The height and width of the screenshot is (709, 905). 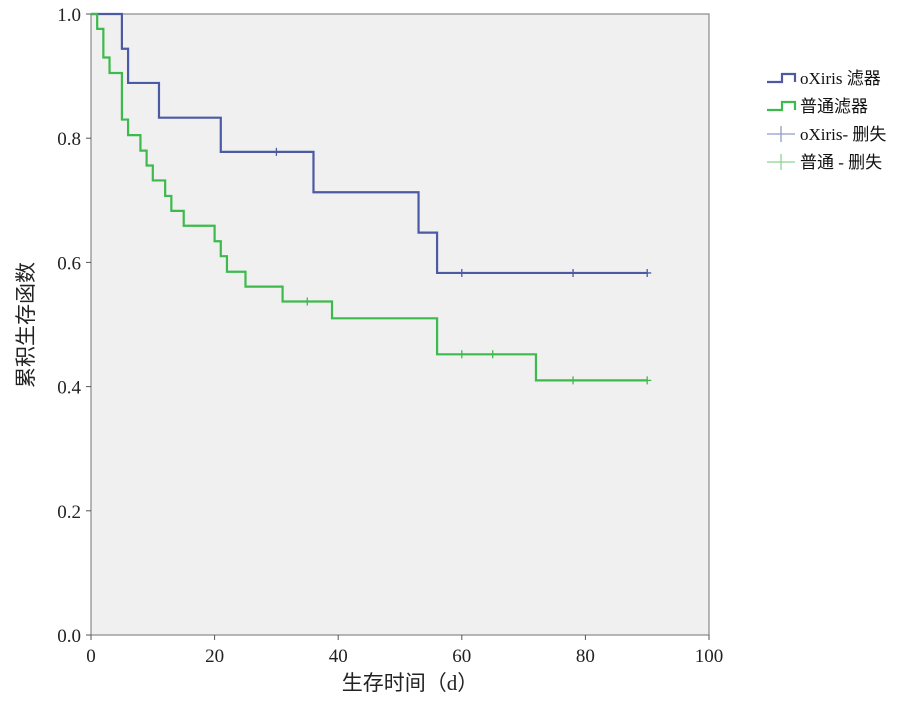 I want to click on y-tick-label: 0.0, so click(x=69, y=636).